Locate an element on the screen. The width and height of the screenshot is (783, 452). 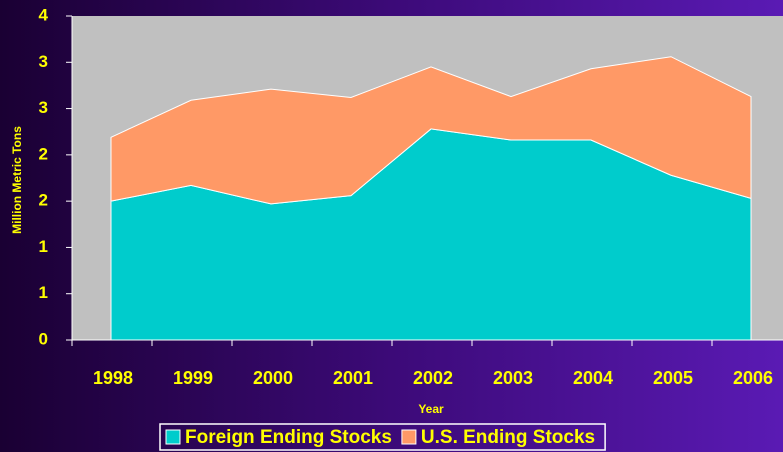
x-tick-label: 2002 is located at coordinates (433, 378).